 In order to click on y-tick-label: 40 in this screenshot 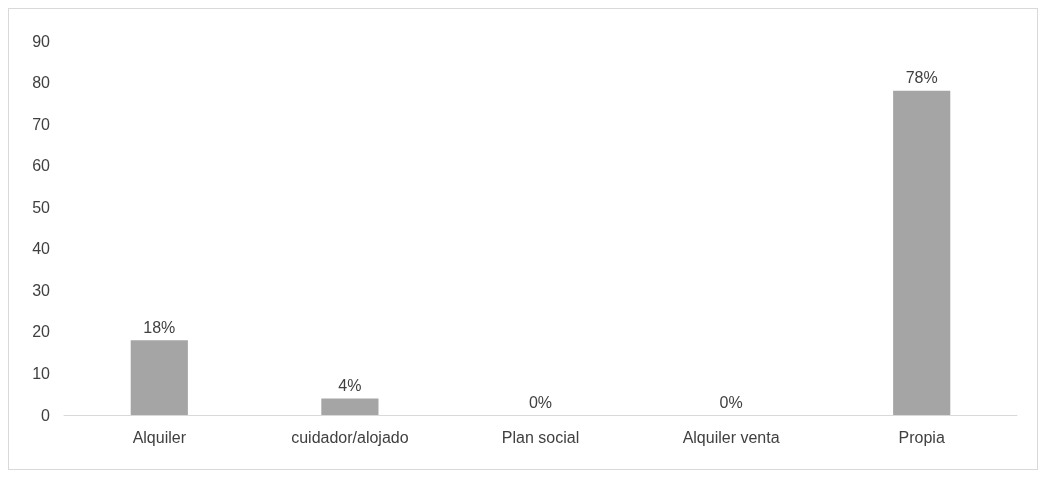, I will do `click(41, 249)`.